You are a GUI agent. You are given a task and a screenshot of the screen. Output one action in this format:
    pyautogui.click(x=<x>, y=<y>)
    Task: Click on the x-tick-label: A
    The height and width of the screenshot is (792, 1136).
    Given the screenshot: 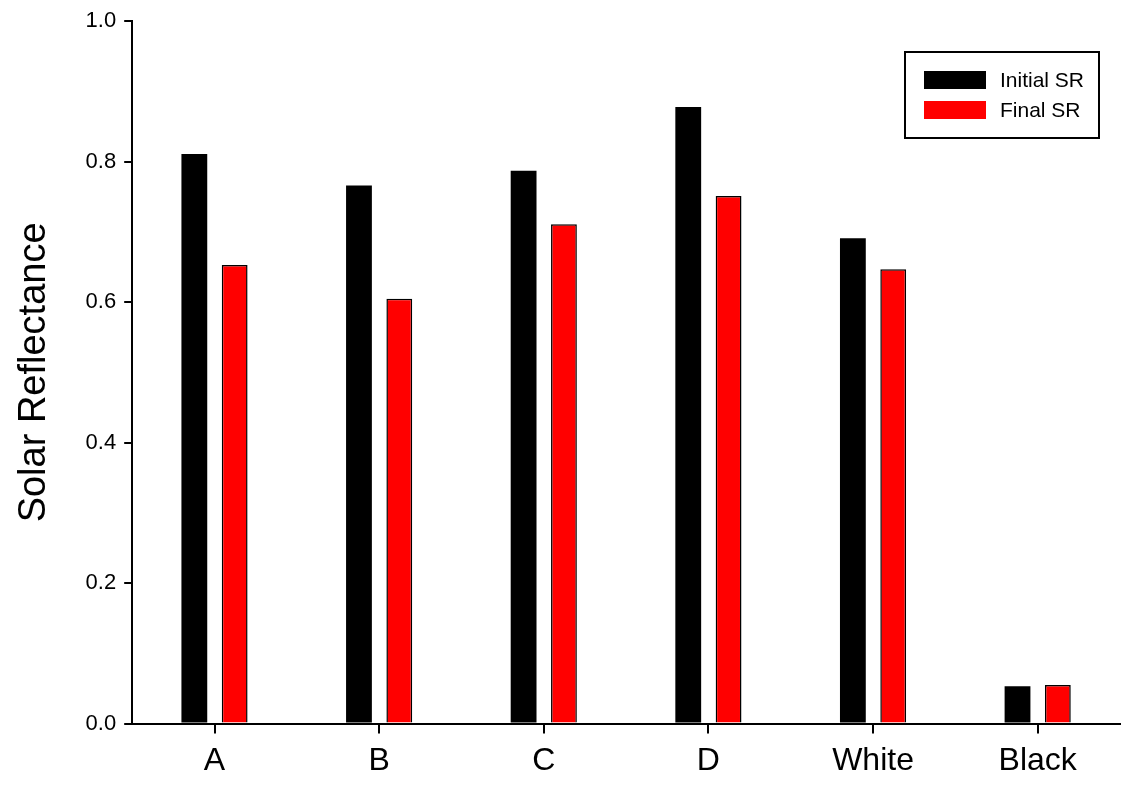 What is the action you would take?
    pyautogui.click(x=214, y=758)
    